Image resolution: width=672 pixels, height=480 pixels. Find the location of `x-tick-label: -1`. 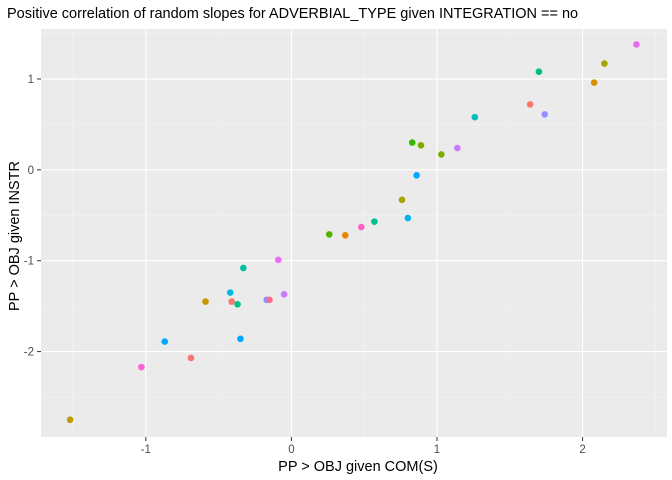

x-tick-label: -1 is located at coordinates (146, 450).